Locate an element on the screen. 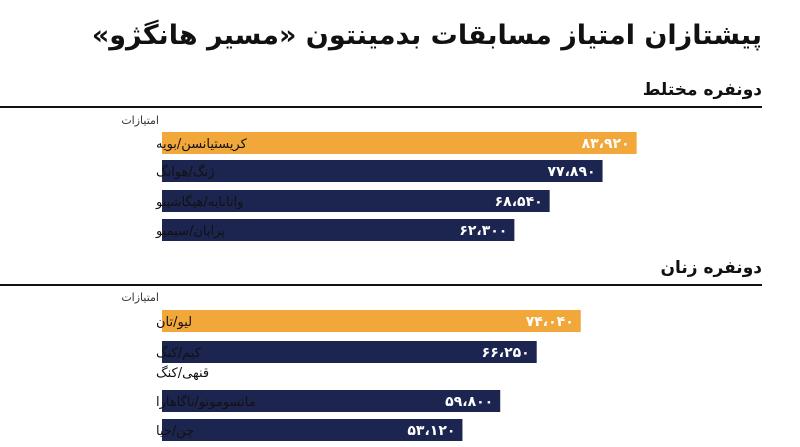 The image size is (800, 447). bar-value-label-0-3: ۶۲،۳۰۰ is located at coordinates (483, 231).